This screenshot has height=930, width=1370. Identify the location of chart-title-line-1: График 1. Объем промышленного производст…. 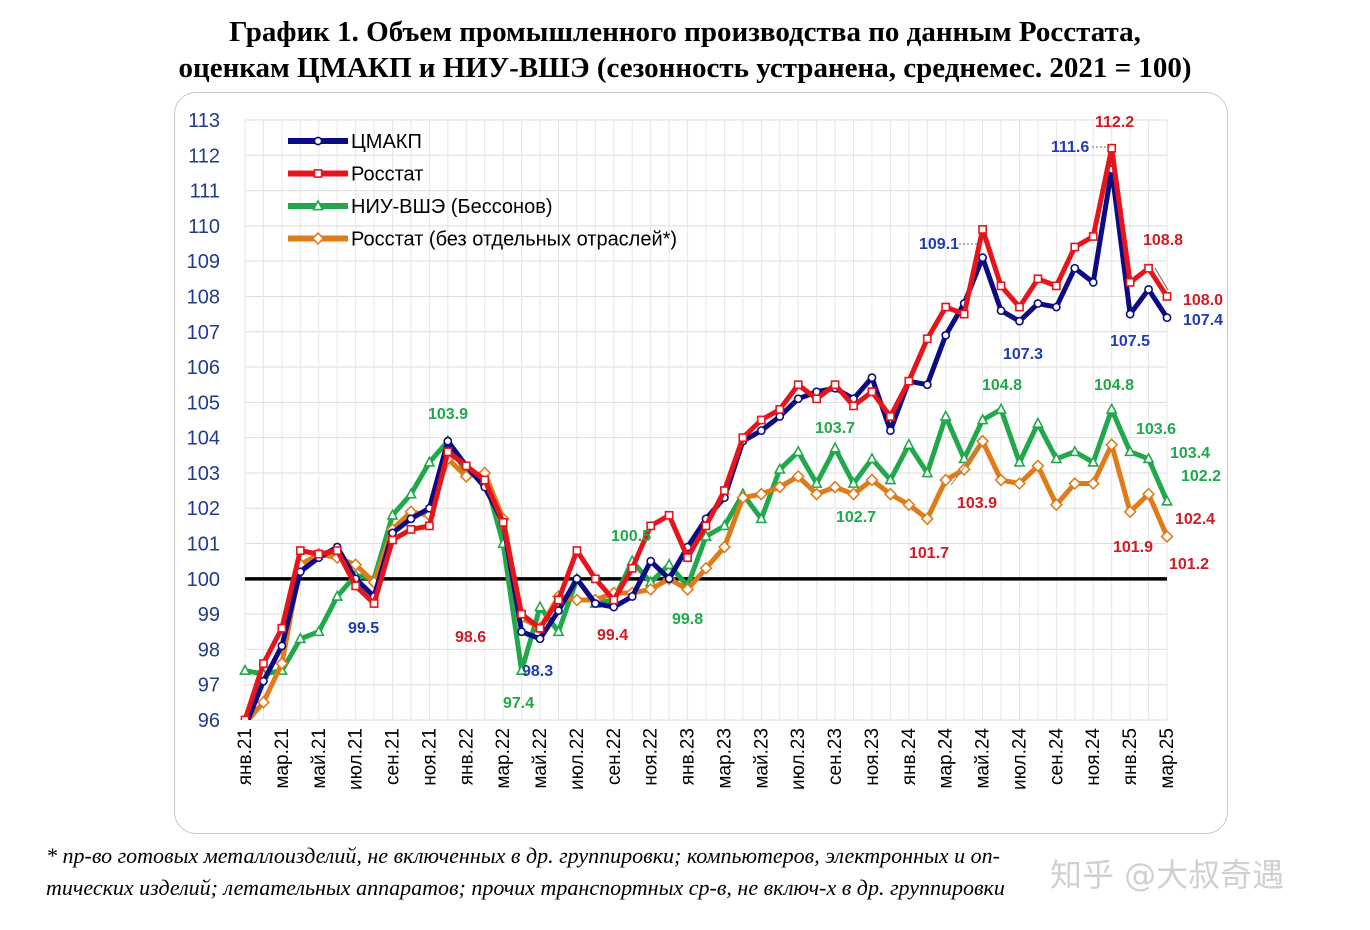
(685, 32).